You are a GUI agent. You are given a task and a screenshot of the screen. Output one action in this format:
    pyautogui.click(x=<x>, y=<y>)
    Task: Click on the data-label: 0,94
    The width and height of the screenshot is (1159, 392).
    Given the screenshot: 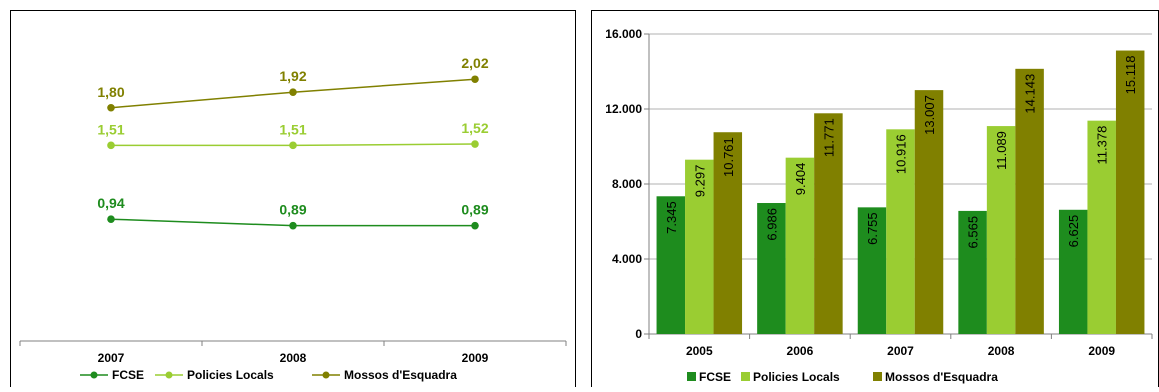 What is the action you would take?
    pyautogui.click(x=110, y=203)
    